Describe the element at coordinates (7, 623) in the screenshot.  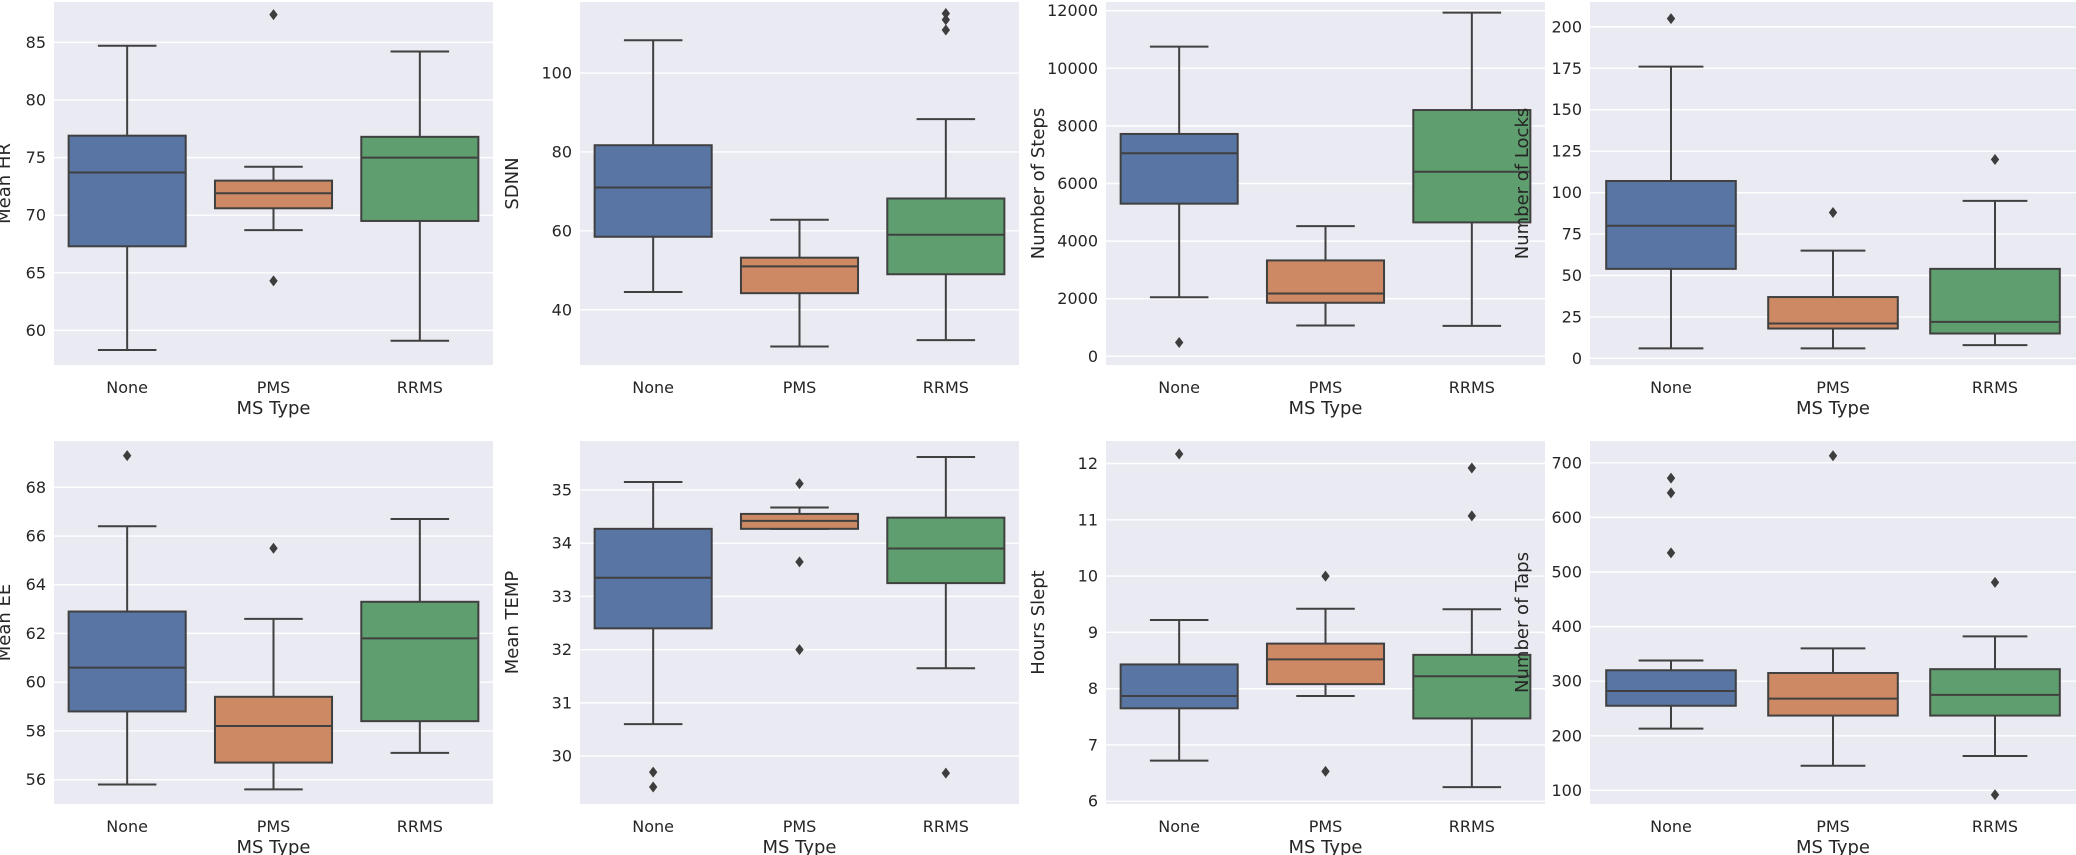
I see `y-axis-label: Mean EE` at that location.